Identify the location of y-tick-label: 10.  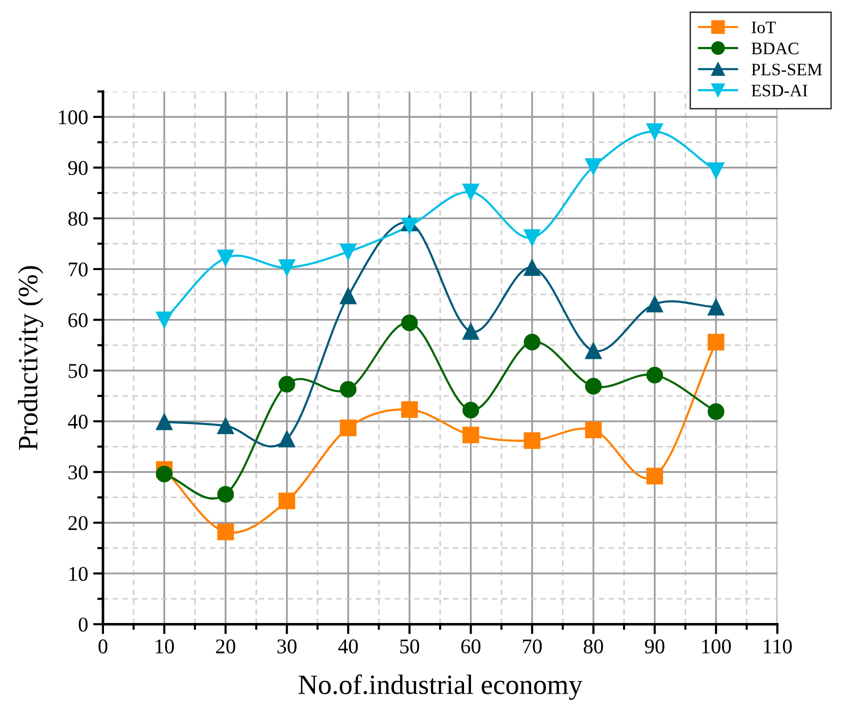
(78, 573).